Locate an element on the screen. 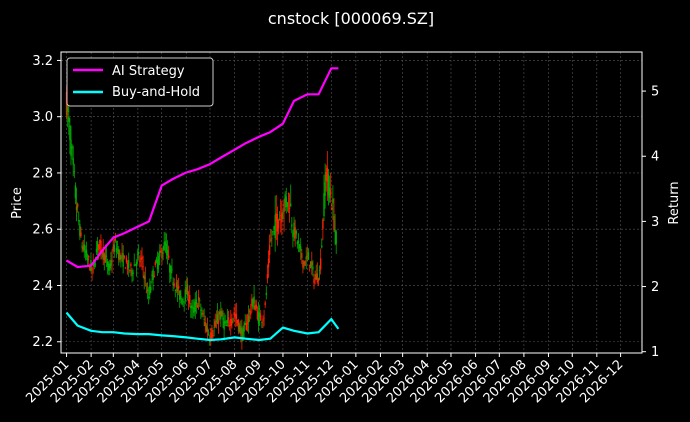  left-tick-label: 2.2 is located at coordinates (42, 342).